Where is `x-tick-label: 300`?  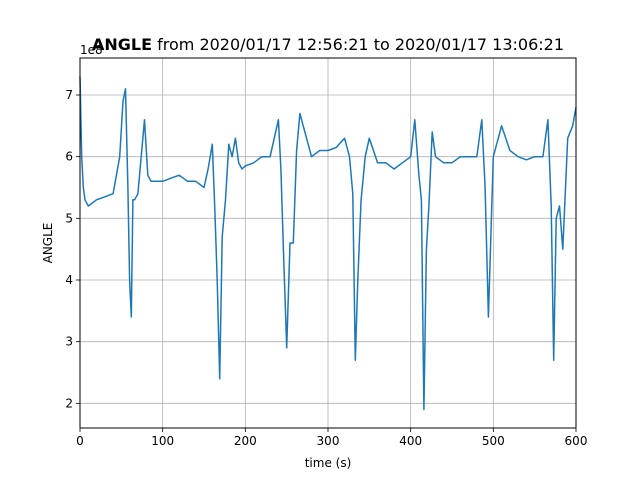
x-tick-label: 300 is located at coordinates (328, 441).